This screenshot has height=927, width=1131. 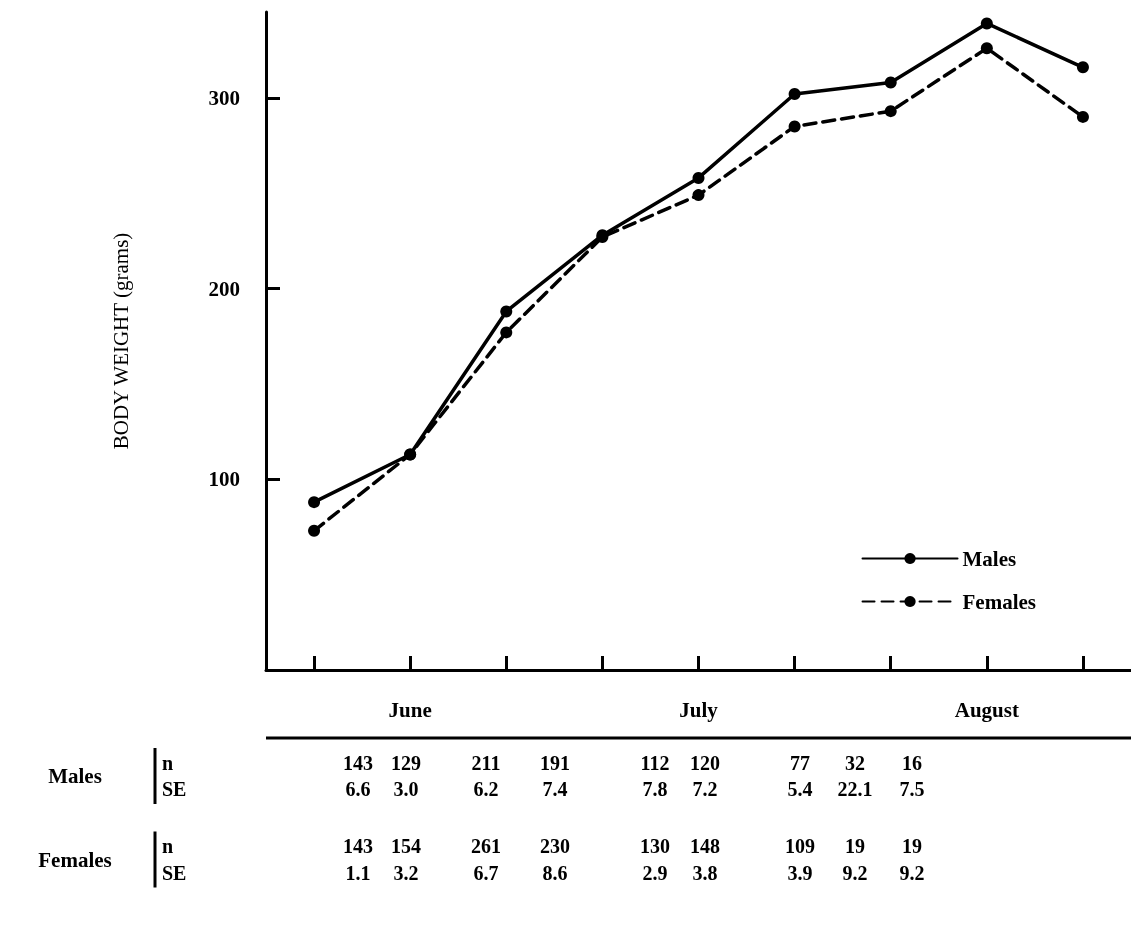 What do you see at coordinates (705, 789) in the screenshot?
I see `text: 7.2` at bounding box center [705, 789].